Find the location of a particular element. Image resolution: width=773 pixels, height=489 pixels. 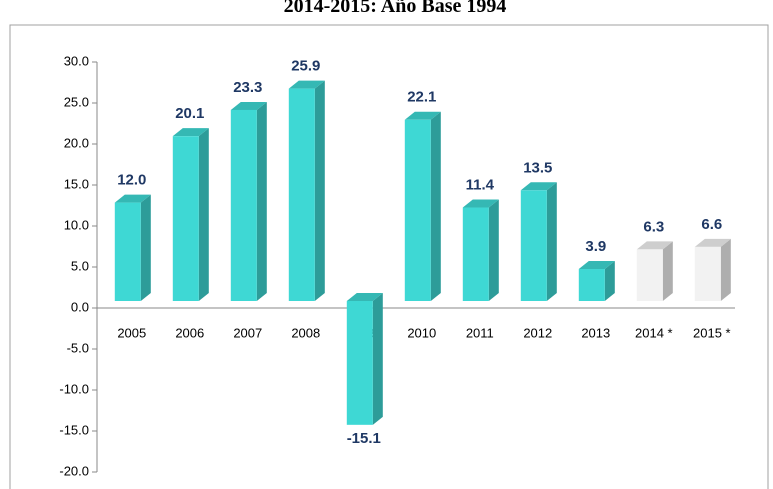

x-tick-label: 2013 is located at coordinates (595, 332).